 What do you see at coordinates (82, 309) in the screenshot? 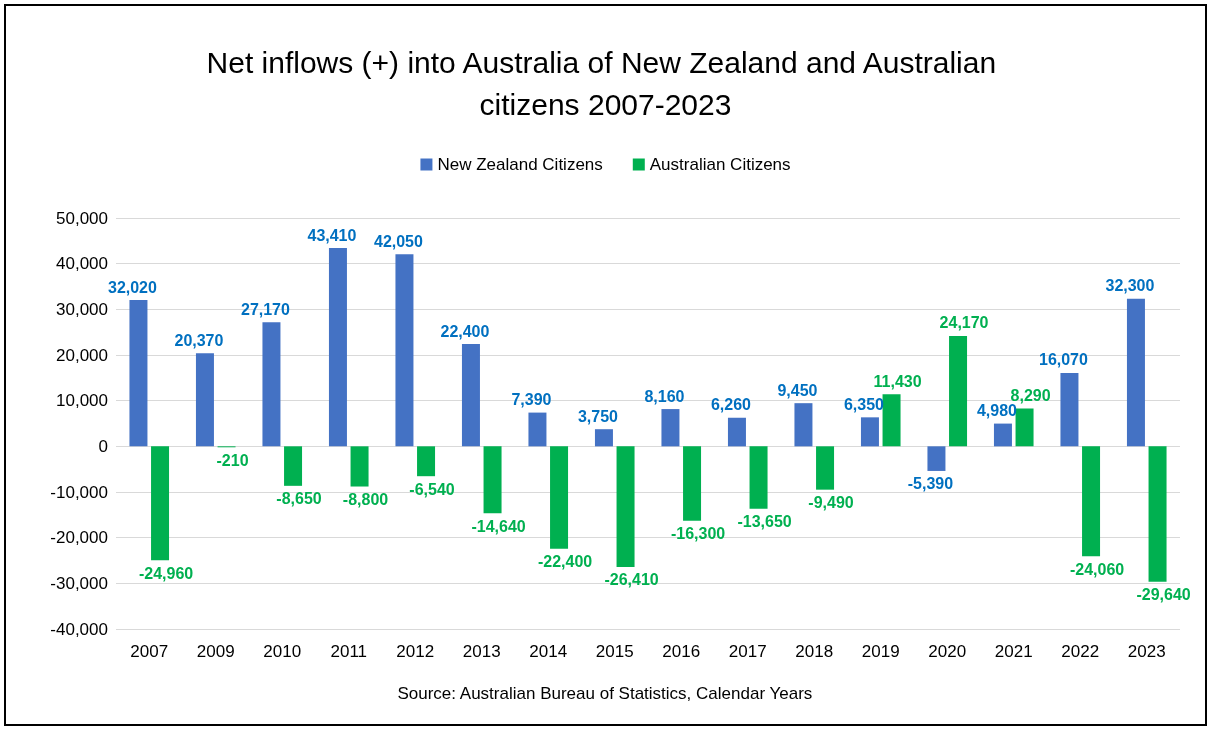
I see `y-tick-label: 30,000` at bounding box center [82, 309].